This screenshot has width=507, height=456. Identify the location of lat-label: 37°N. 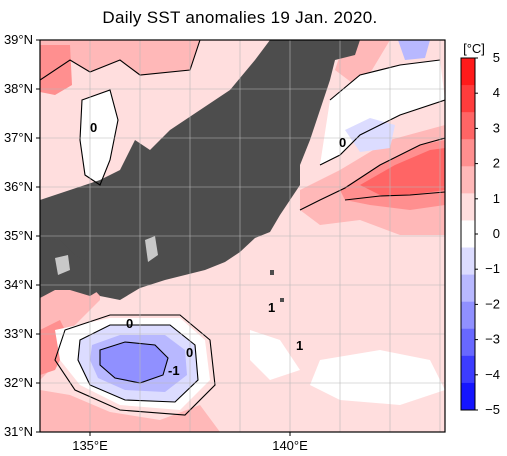
(18, 137).